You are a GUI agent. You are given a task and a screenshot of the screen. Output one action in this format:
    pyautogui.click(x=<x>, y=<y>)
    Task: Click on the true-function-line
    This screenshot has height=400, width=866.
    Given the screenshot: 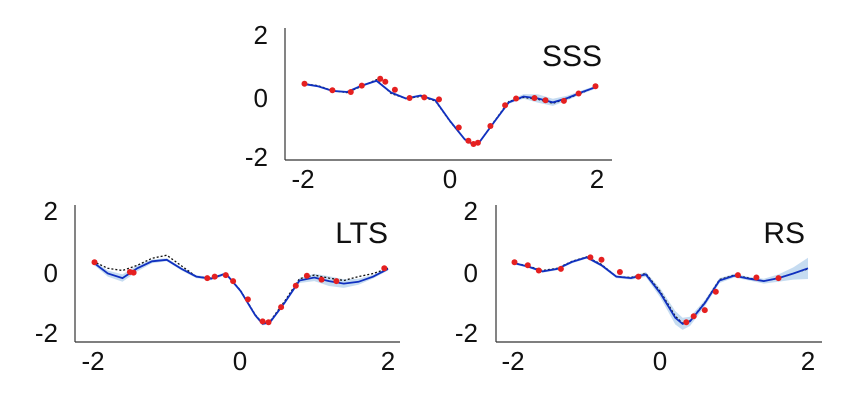 What is the action you would take?
    pyautogui.click(x=450, y=111)
    